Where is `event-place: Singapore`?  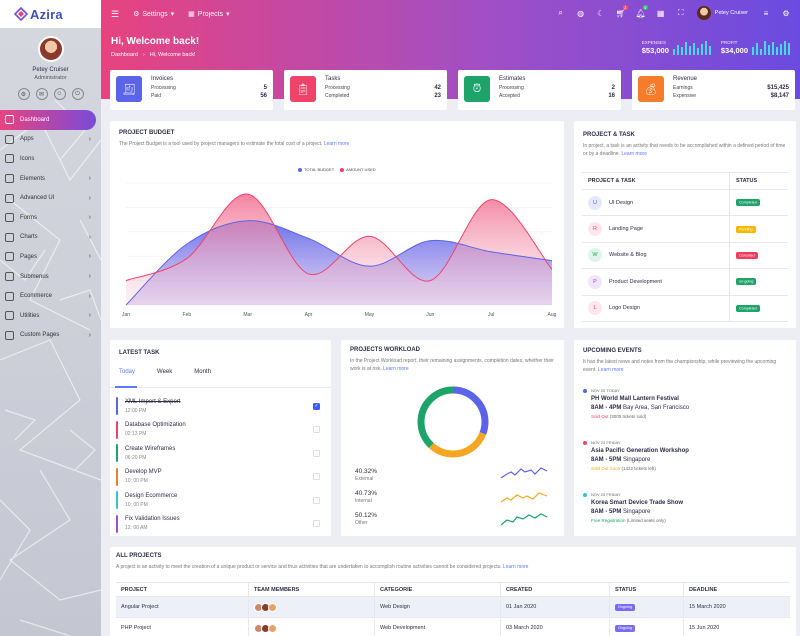 event-place: Singapore is located at coordinates (637, 512).